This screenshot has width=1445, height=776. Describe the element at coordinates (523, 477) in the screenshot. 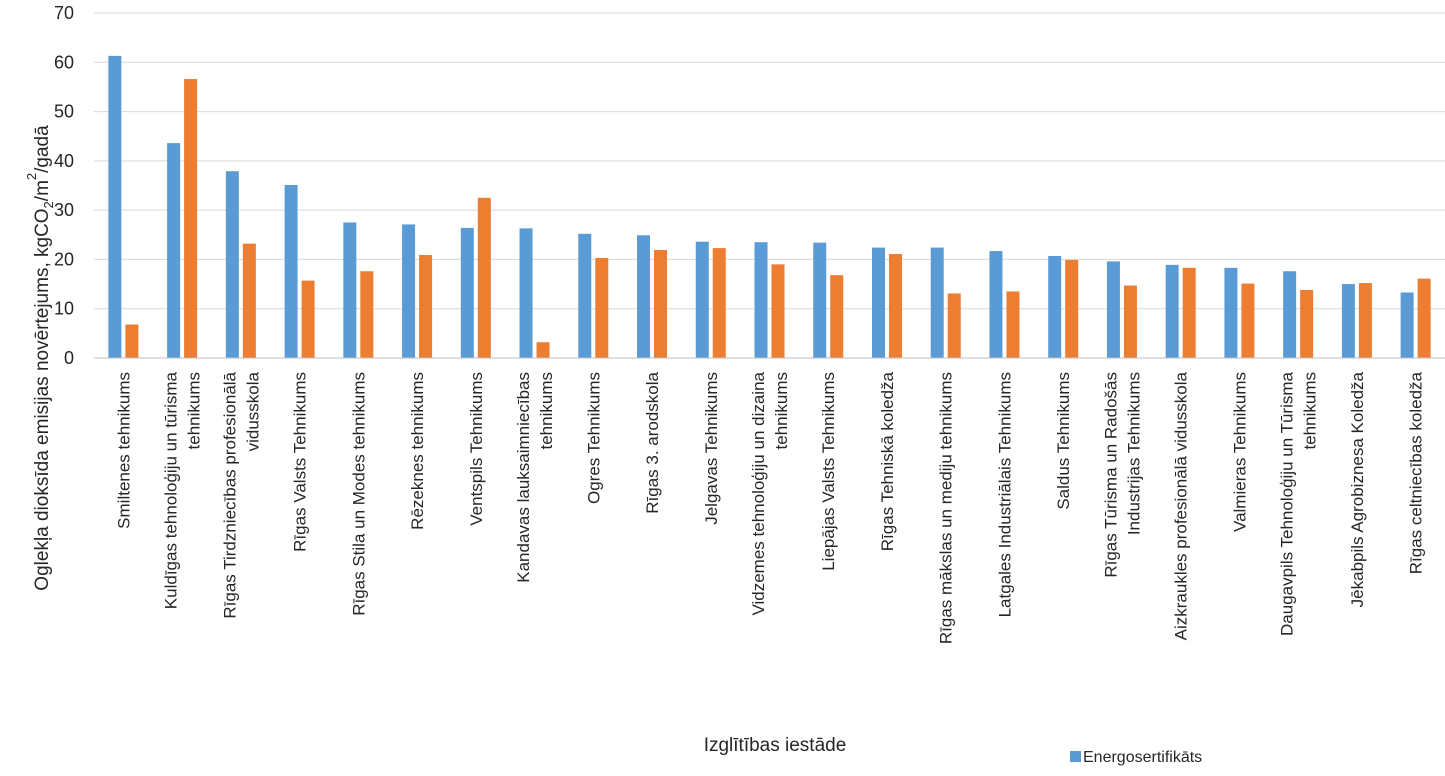

I see `x-tick-label-line: Kandavas lauksaimniecības` at that location.